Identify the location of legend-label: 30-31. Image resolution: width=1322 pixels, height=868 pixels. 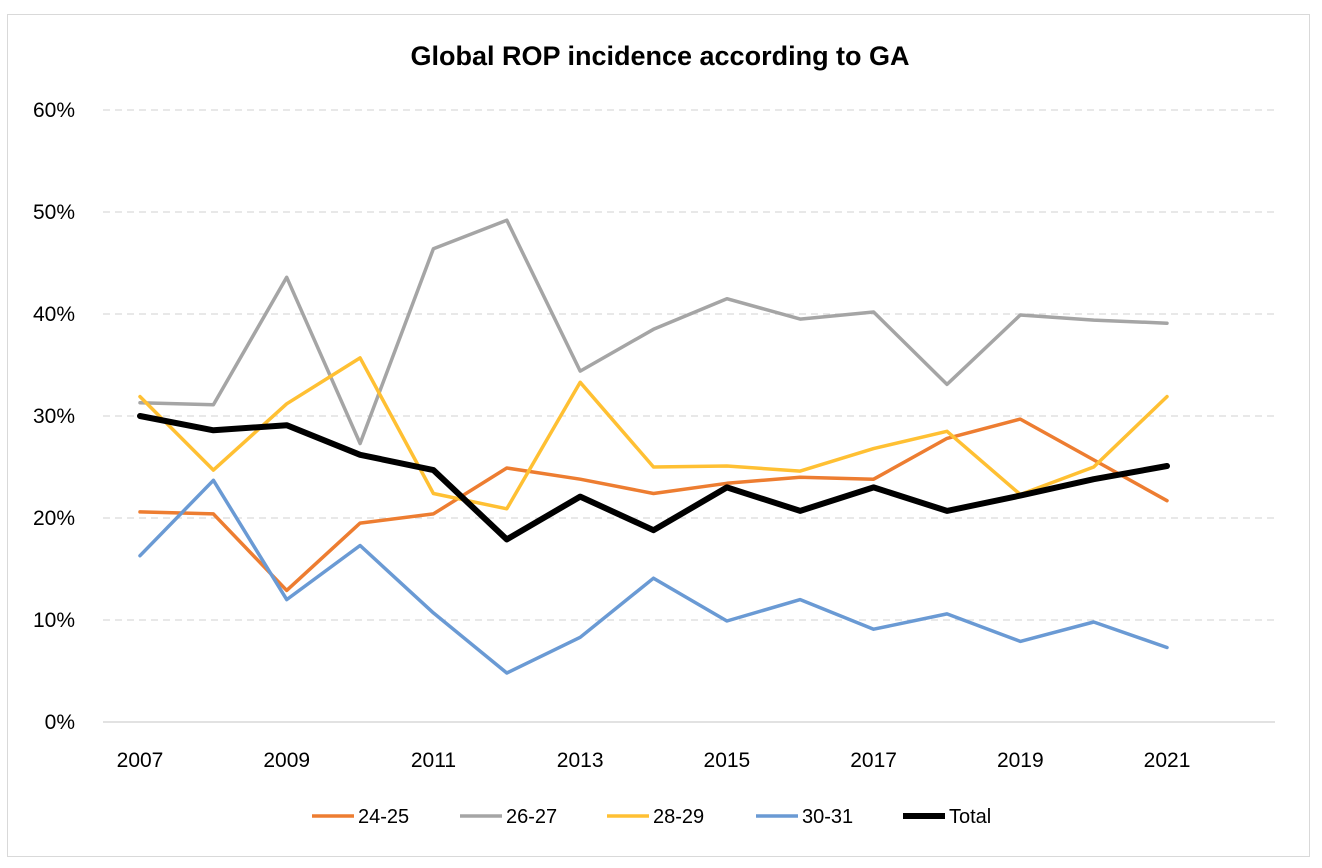
(827, 817).